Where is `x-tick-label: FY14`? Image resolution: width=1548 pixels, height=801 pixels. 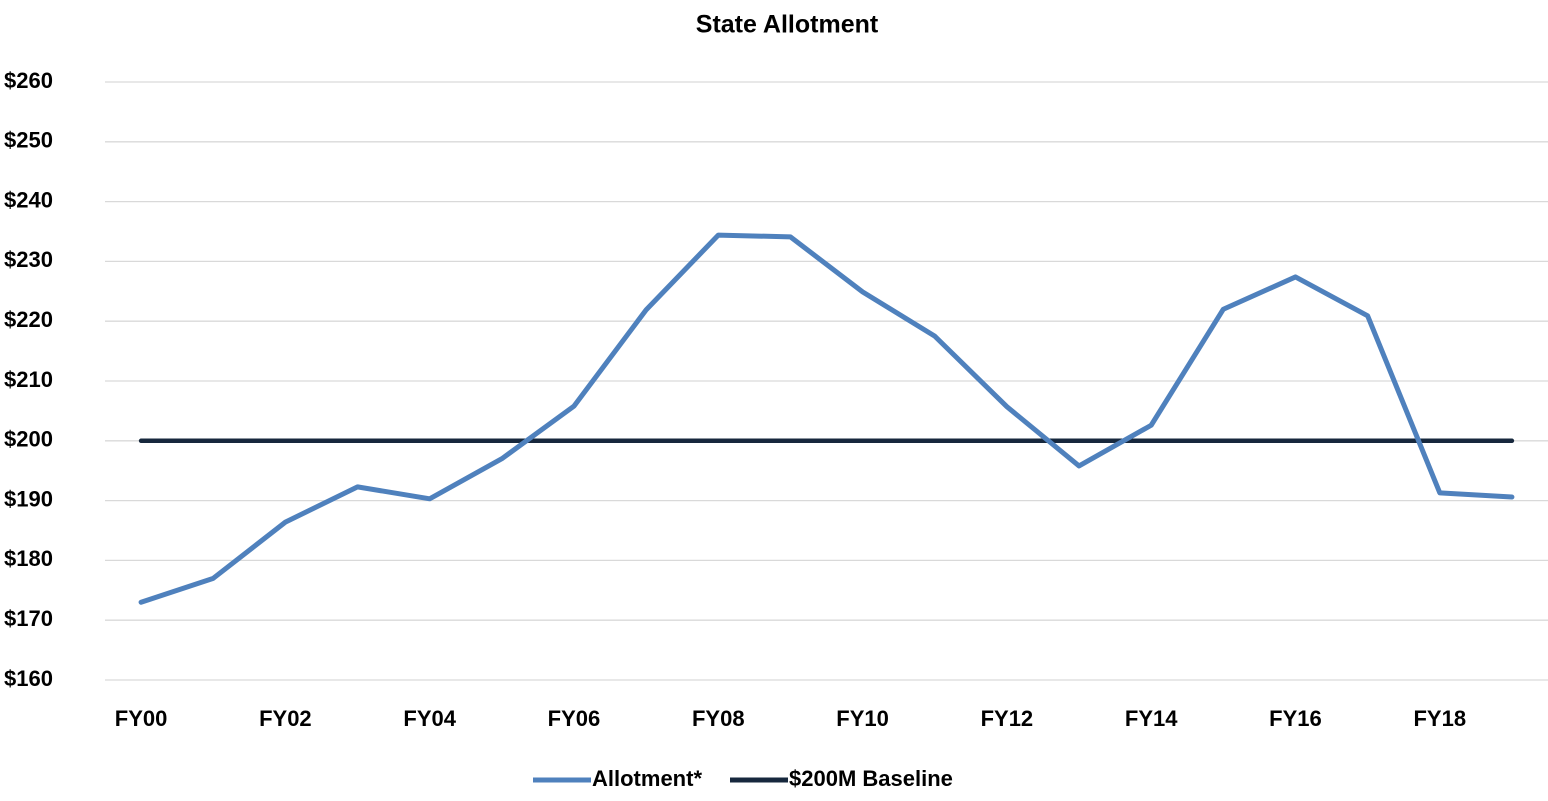
x-tick-label: FY14 is located at coordinates (1151, 718).